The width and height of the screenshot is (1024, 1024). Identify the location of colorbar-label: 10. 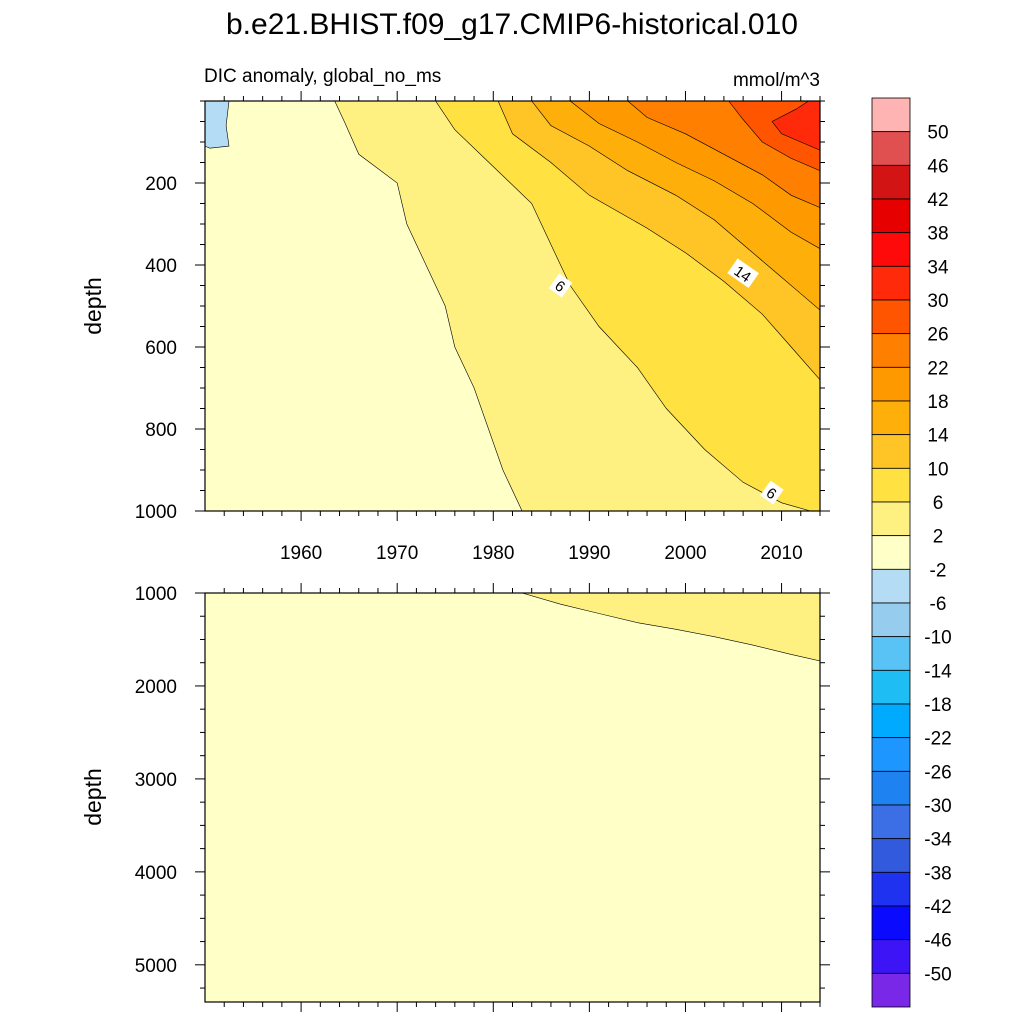
(937, 469).